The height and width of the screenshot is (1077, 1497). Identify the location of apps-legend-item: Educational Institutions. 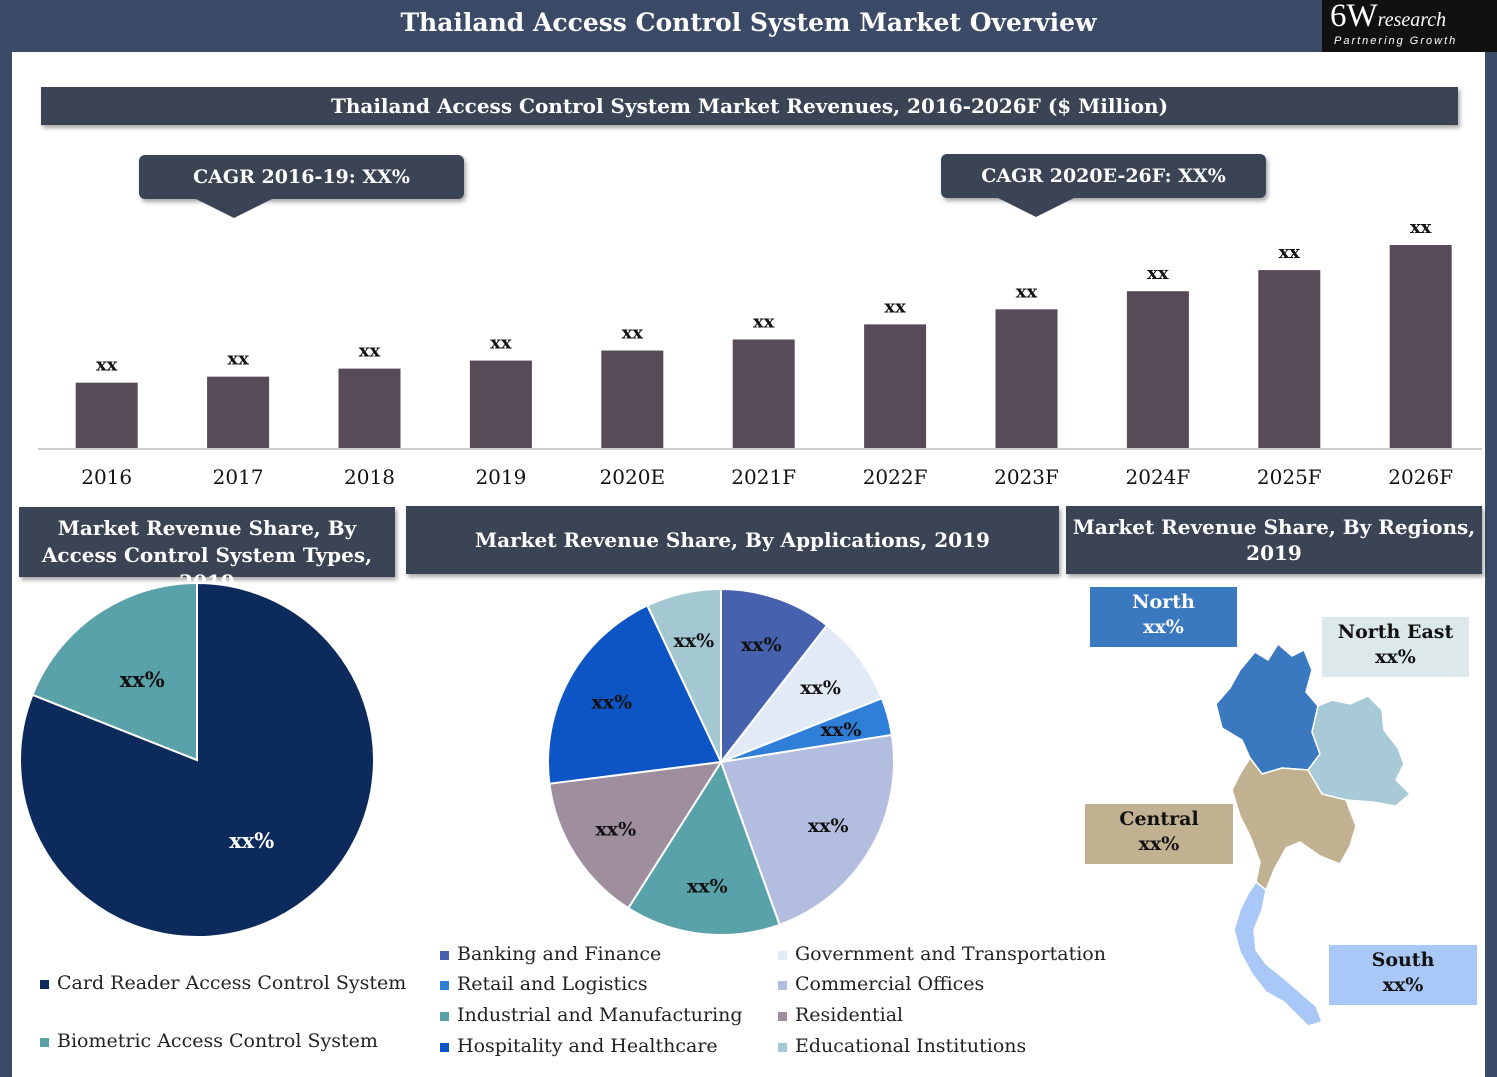
(902, 1046).